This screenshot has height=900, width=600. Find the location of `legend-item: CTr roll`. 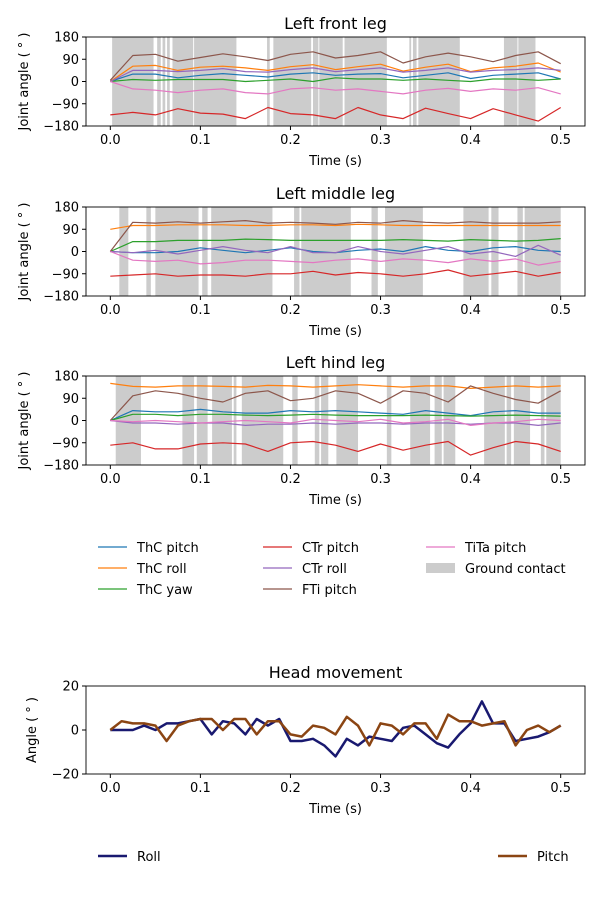

legend-item: CTr roll is located at coordinates (305, 569).